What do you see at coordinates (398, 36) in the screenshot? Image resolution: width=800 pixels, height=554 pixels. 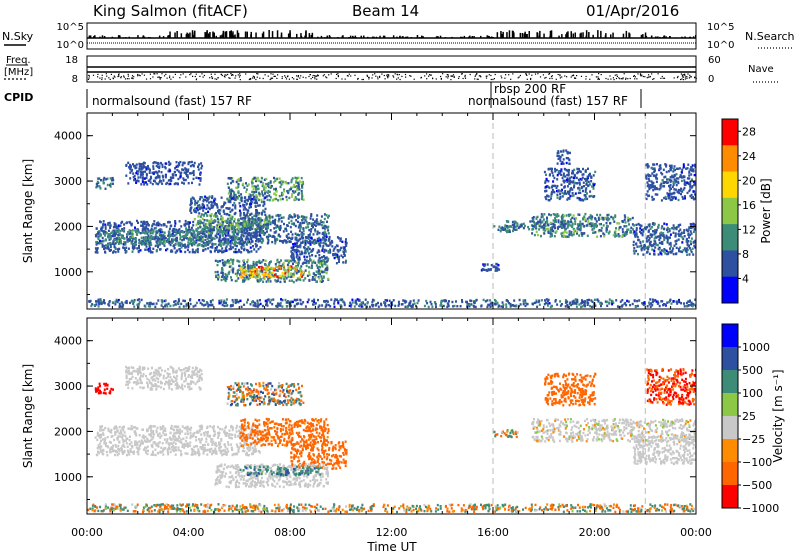 I see `nsky-panel: N.Sky 10^5 10^0 10^5 10^0 N.Search` at bounding box center [398, 36].